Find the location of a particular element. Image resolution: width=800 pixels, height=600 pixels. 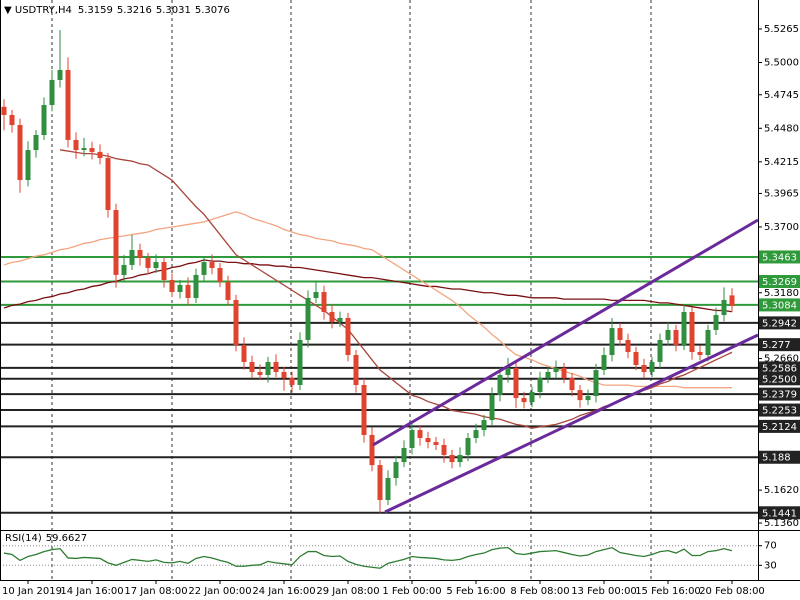

quote-low: 5.3031 is located at coordinates (173, 10).